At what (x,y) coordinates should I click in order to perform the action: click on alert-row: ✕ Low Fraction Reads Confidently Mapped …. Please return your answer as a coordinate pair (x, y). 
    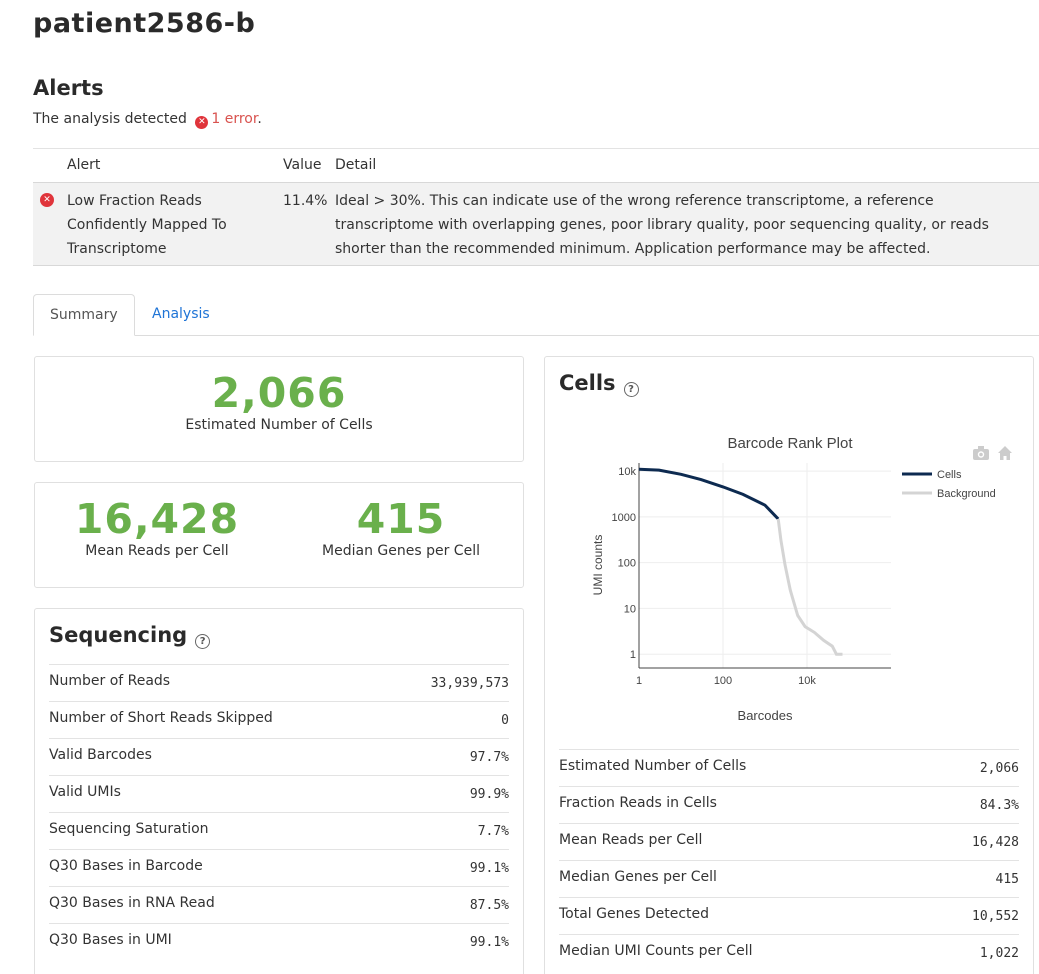
    Looking at the image, I should click on (536, 224).